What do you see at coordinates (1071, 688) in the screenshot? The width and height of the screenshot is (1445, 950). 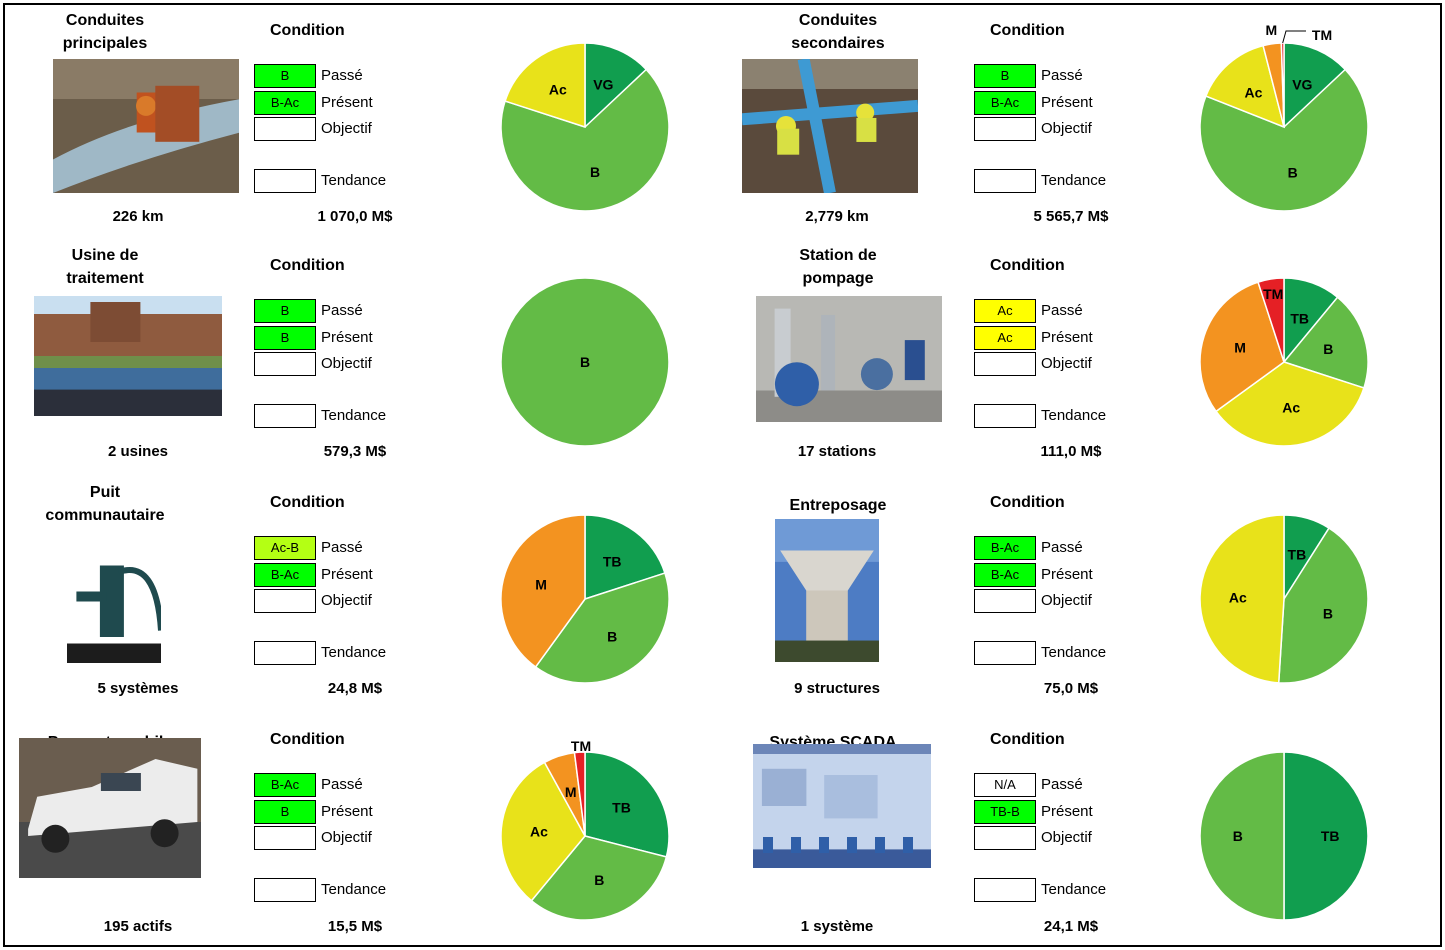 I see `asset-value: 75,0 M$` at bounding box center [1071, 688].